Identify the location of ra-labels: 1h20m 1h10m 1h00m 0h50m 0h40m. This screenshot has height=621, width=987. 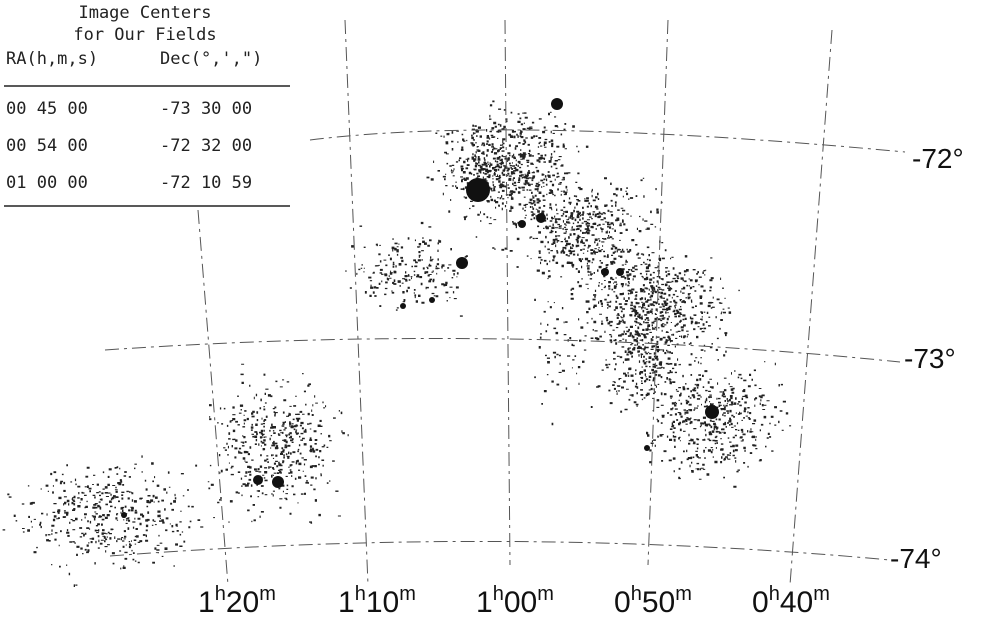
(514, 601).